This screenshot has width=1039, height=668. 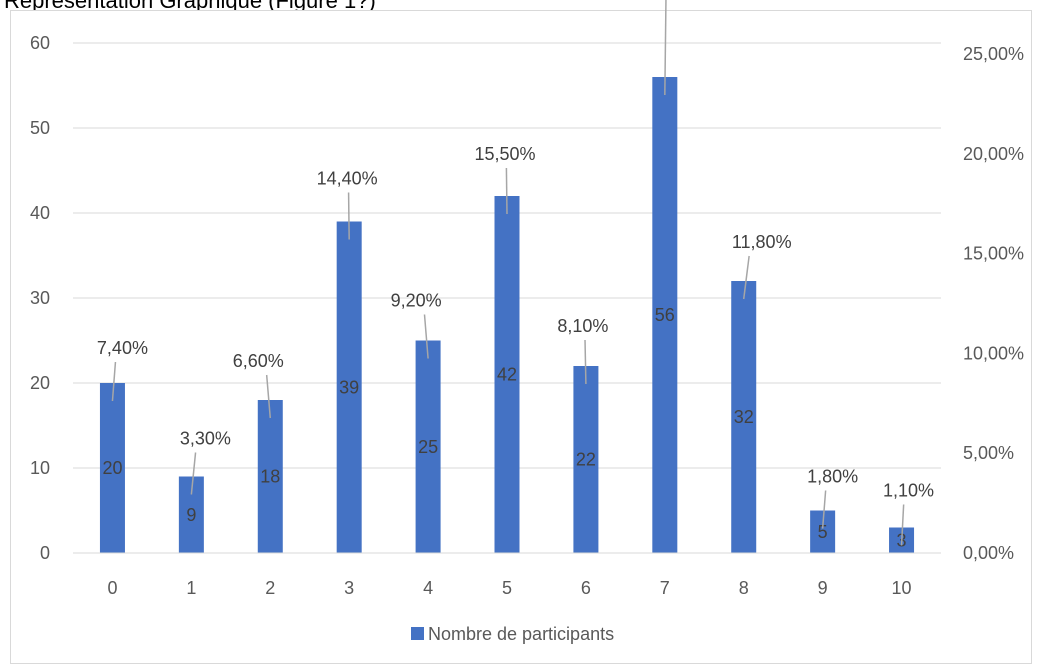 I want to click on value-label: 22, so click(x=586, y=460).